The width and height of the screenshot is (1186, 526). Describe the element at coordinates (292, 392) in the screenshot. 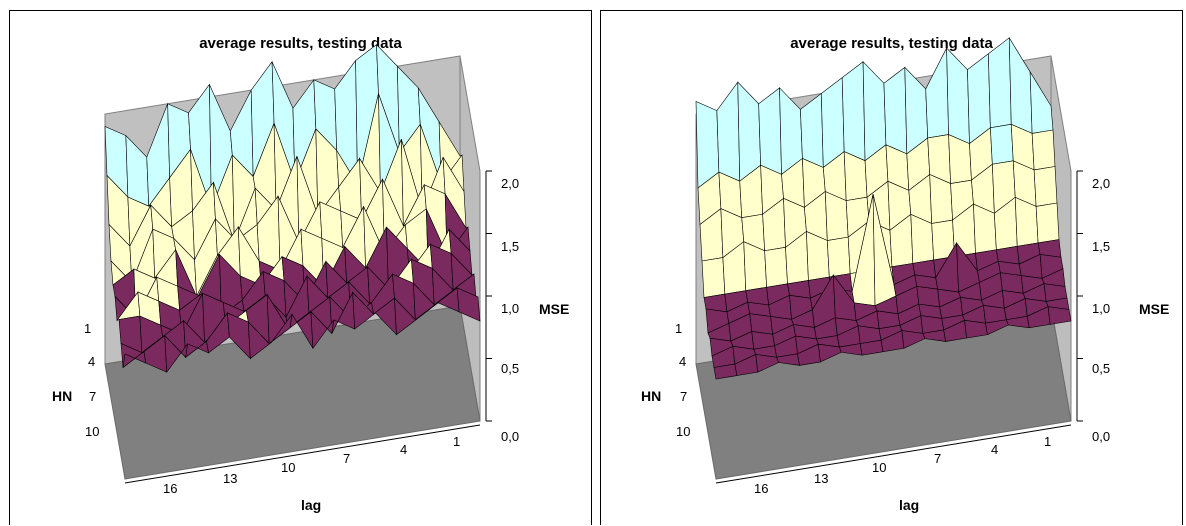

I see `floor` at that location.